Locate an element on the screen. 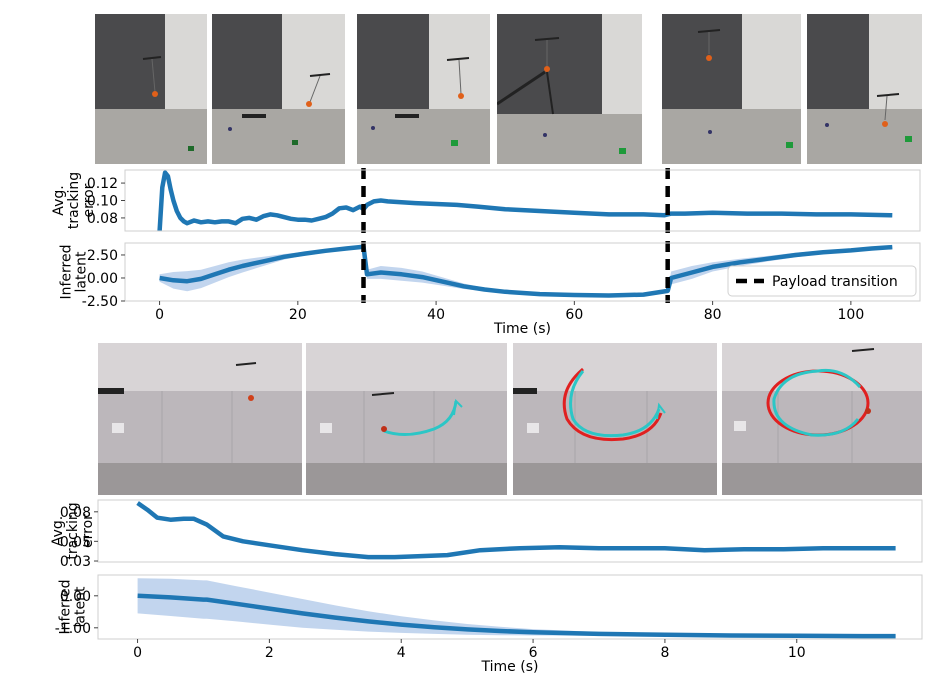  y-tick-label: -2.50 is located at coordinates (100, 302).